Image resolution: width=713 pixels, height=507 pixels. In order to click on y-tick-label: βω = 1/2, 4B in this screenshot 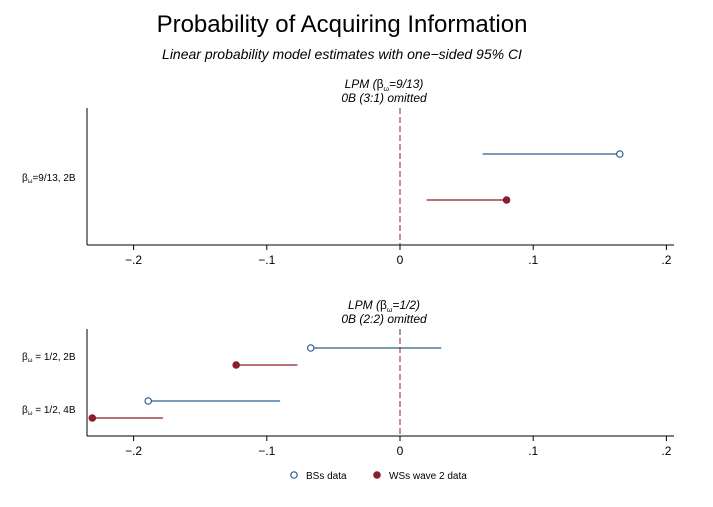, I will do `click(49, 411)`.